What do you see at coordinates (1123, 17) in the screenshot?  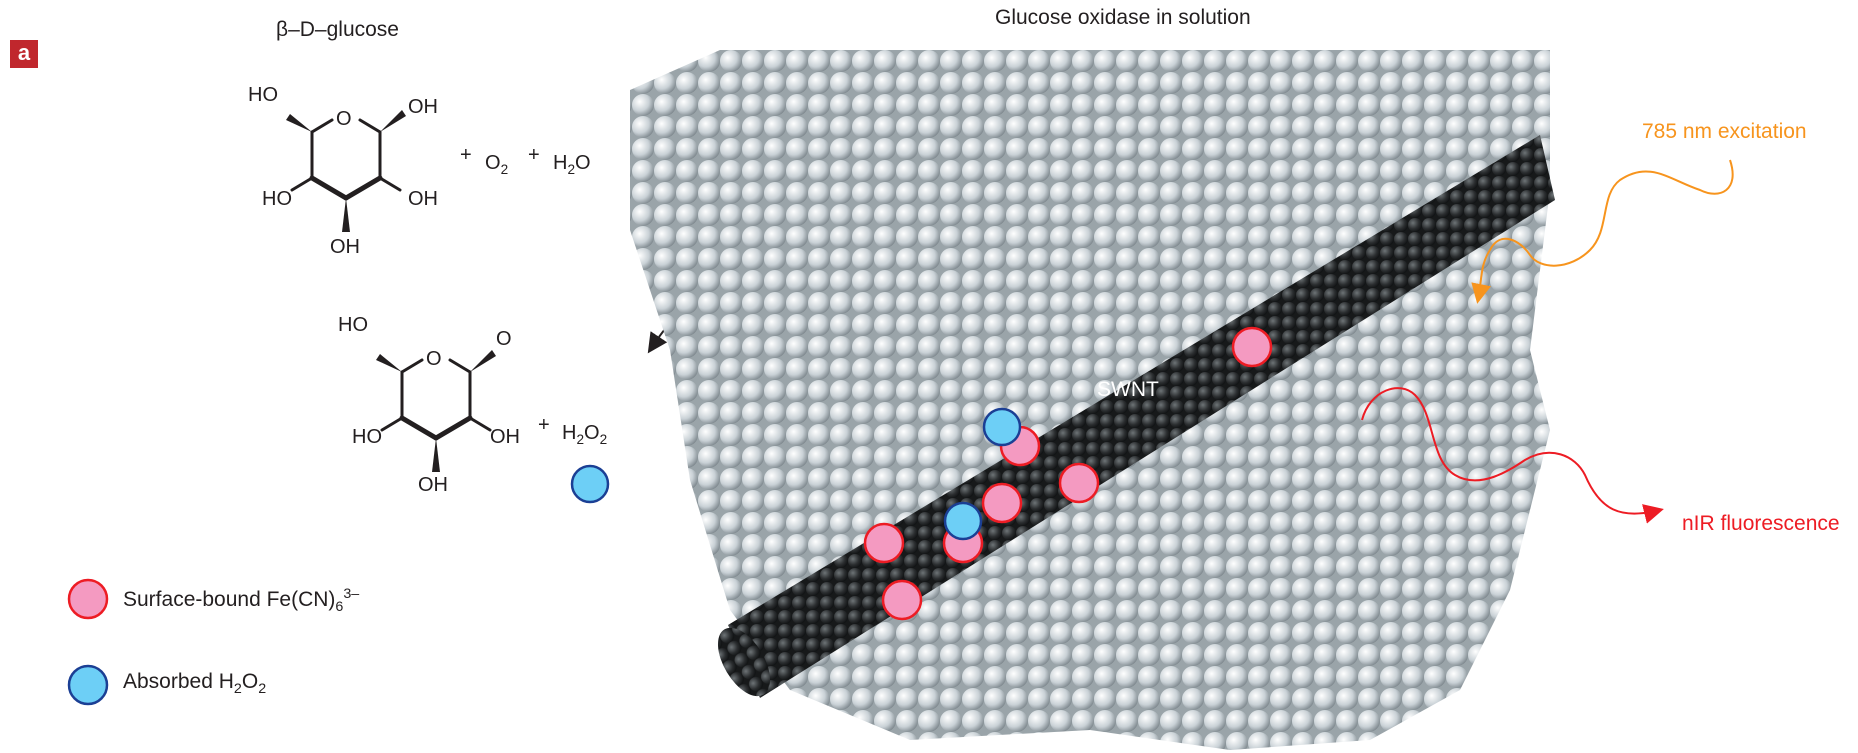 I see `enzyme-title: Glucose oxidase in solution` at bounding box center [1123, 17].